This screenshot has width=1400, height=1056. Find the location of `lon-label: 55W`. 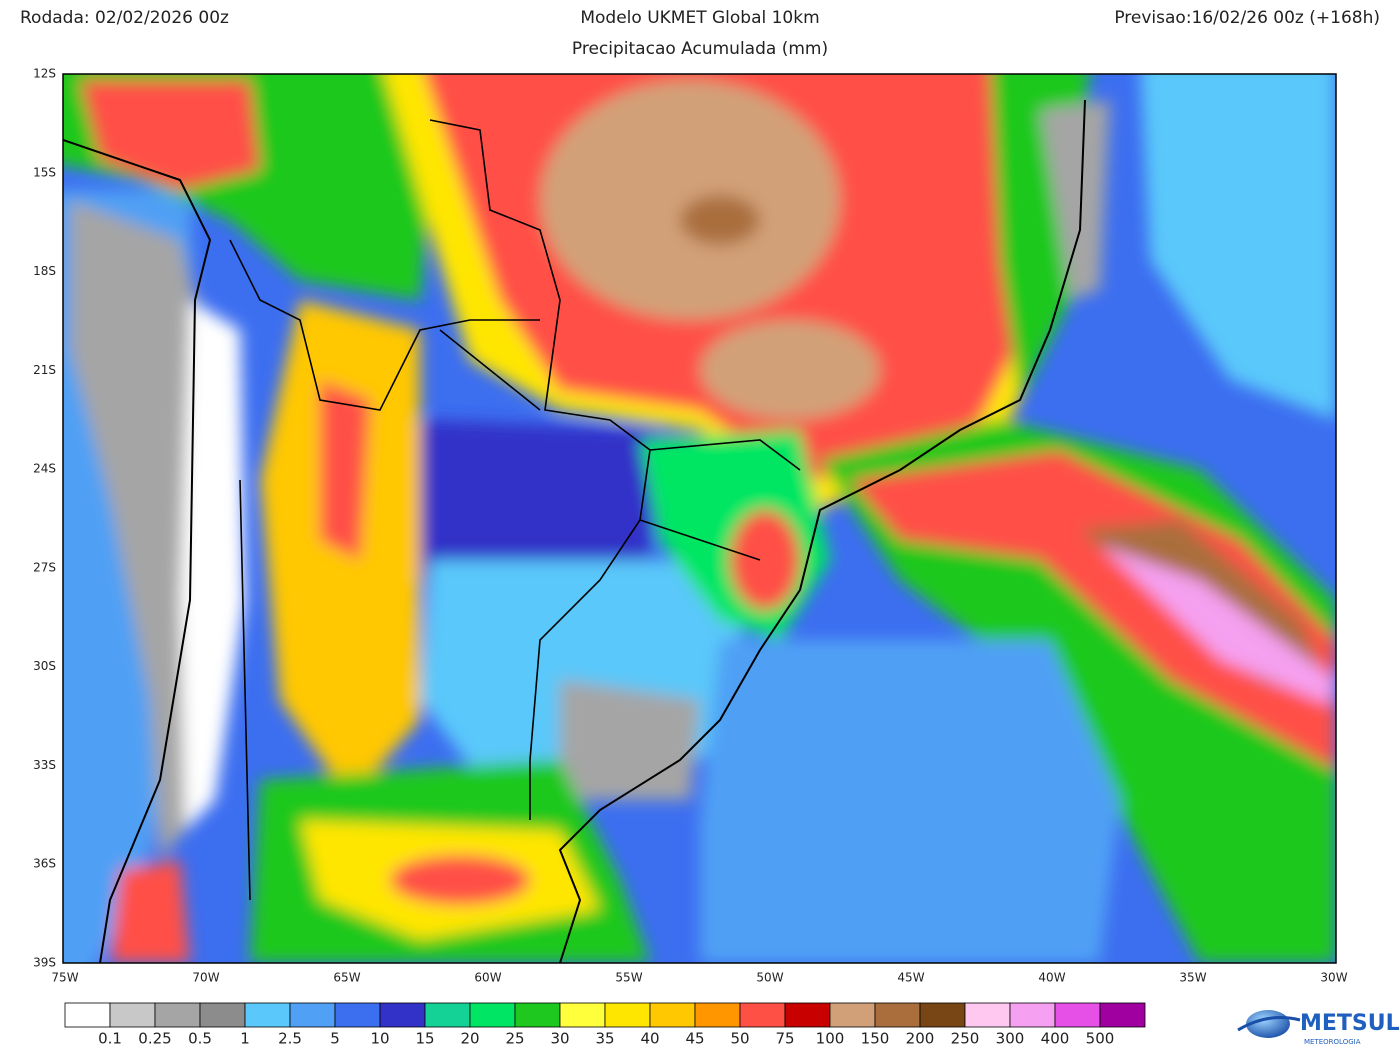

lon-label: 55W is located at coordinates (628, 978).